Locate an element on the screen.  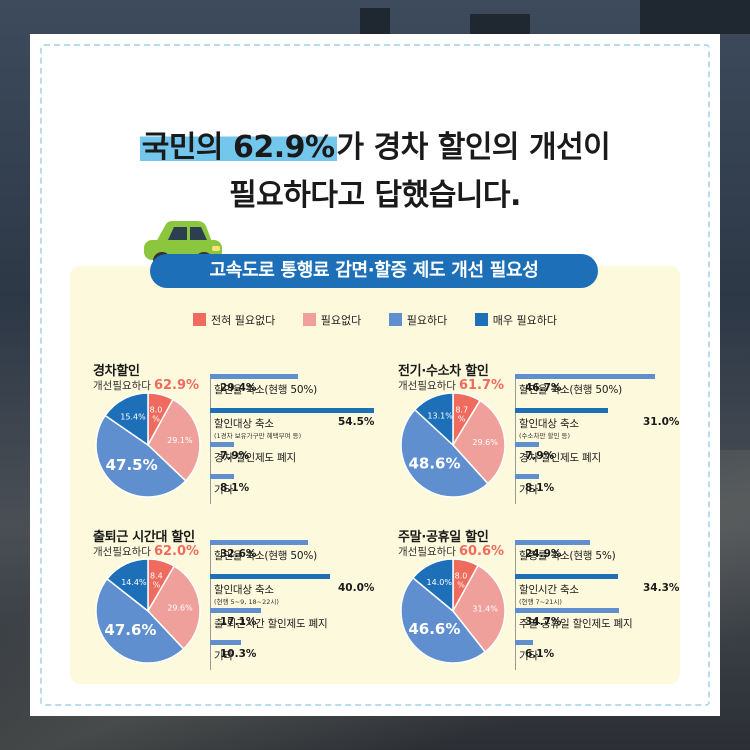
slice-label: 47.6% is located at coordinates (130, 630).